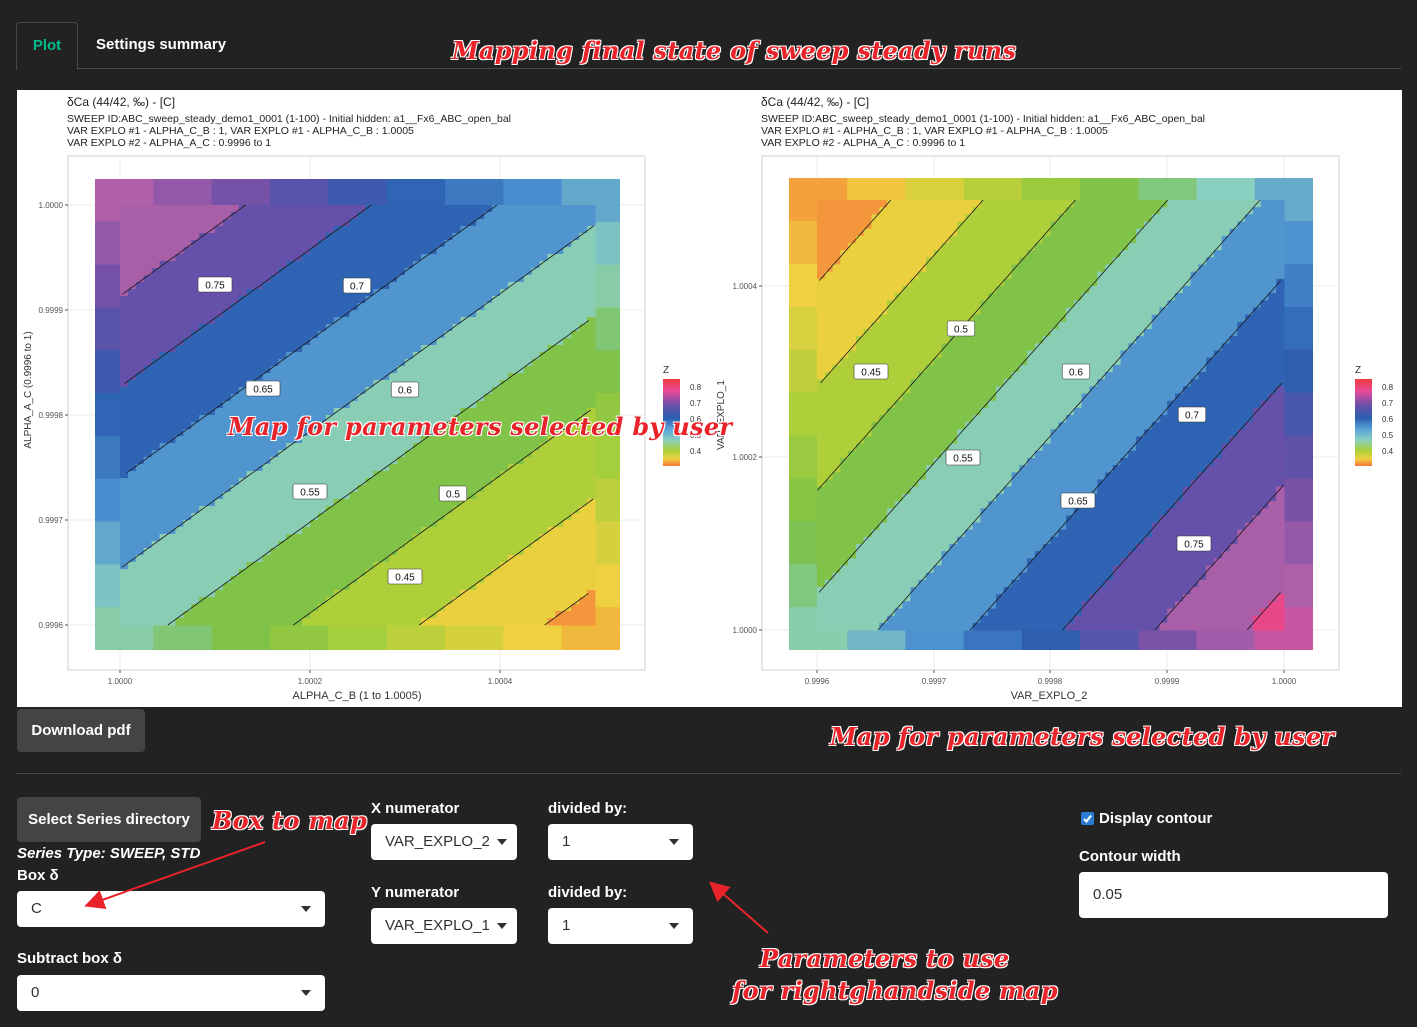 This screenshot has height=1027, width=1417. What do you see at coordinates (161, 44) in the screenshot?
I see `tab-settings-summary: Settings summary` at bounding box center [161, 44].